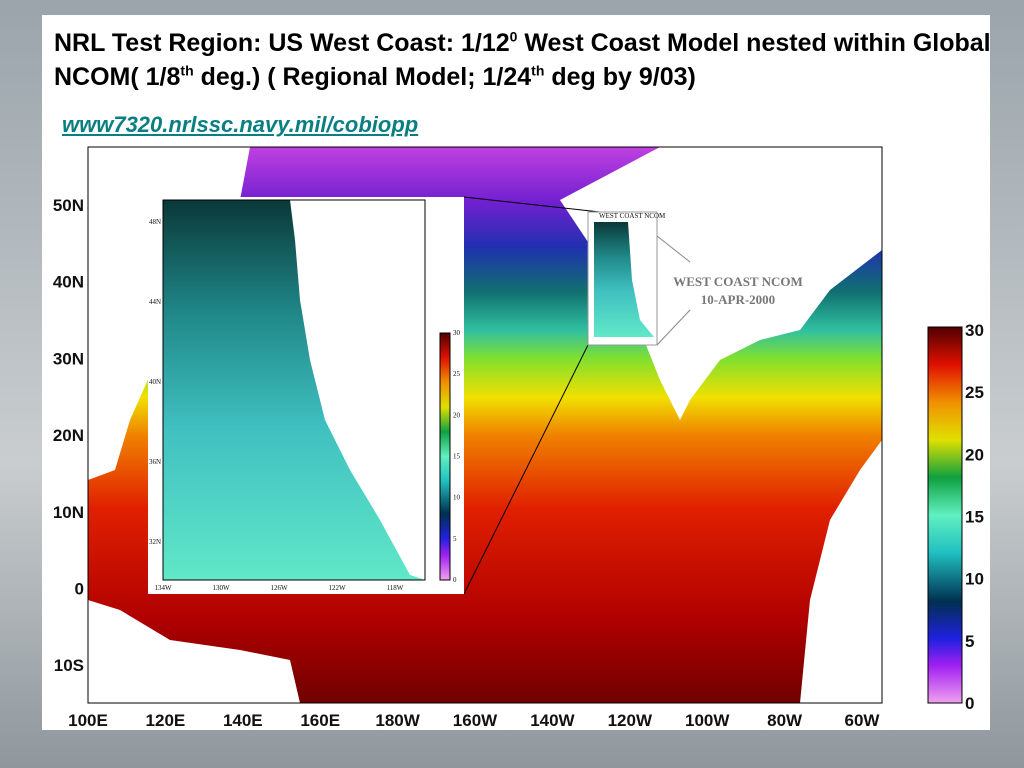 This screenshot has height=768, width=1024. I want to click on colorbar-label: 30, so click(974, 330).